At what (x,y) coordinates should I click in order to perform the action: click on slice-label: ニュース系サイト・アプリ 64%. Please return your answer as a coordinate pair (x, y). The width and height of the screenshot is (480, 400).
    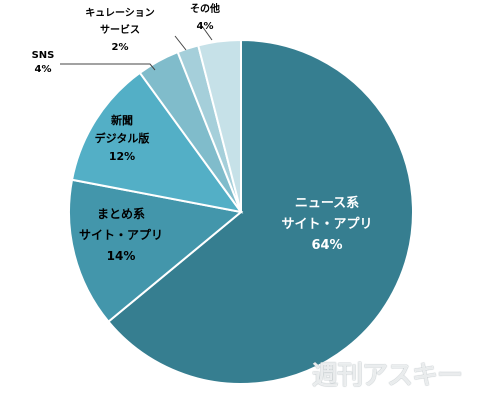
    Looking at the image, I should click on (326, 224).